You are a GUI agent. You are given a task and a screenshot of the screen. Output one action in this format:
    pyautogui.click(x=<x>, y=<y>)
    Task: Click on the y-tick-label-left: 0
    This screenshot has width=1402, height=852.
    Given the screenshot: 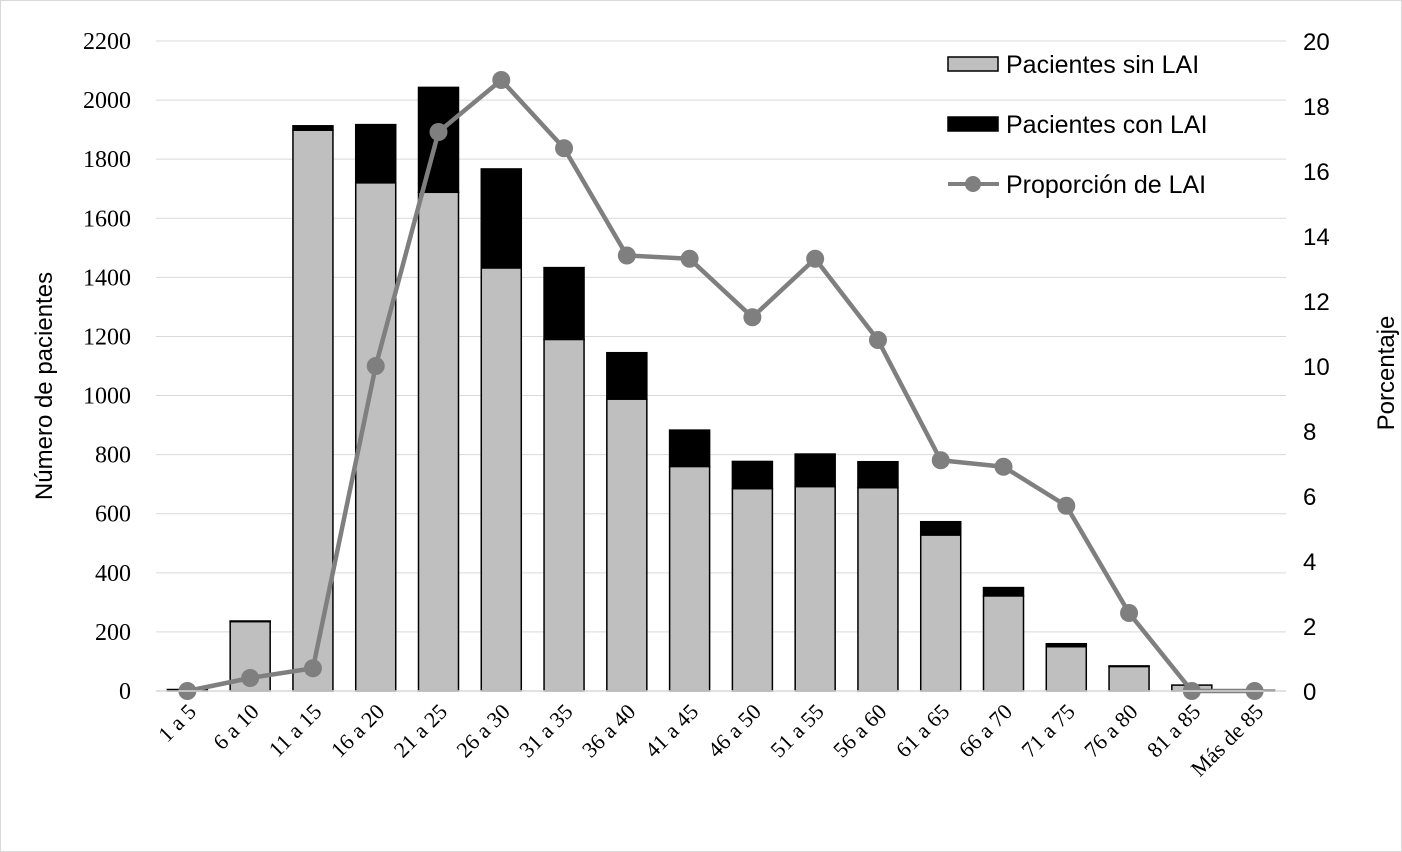 What is the action you would take?
    pyautogui.click(x=125, y=692)
    